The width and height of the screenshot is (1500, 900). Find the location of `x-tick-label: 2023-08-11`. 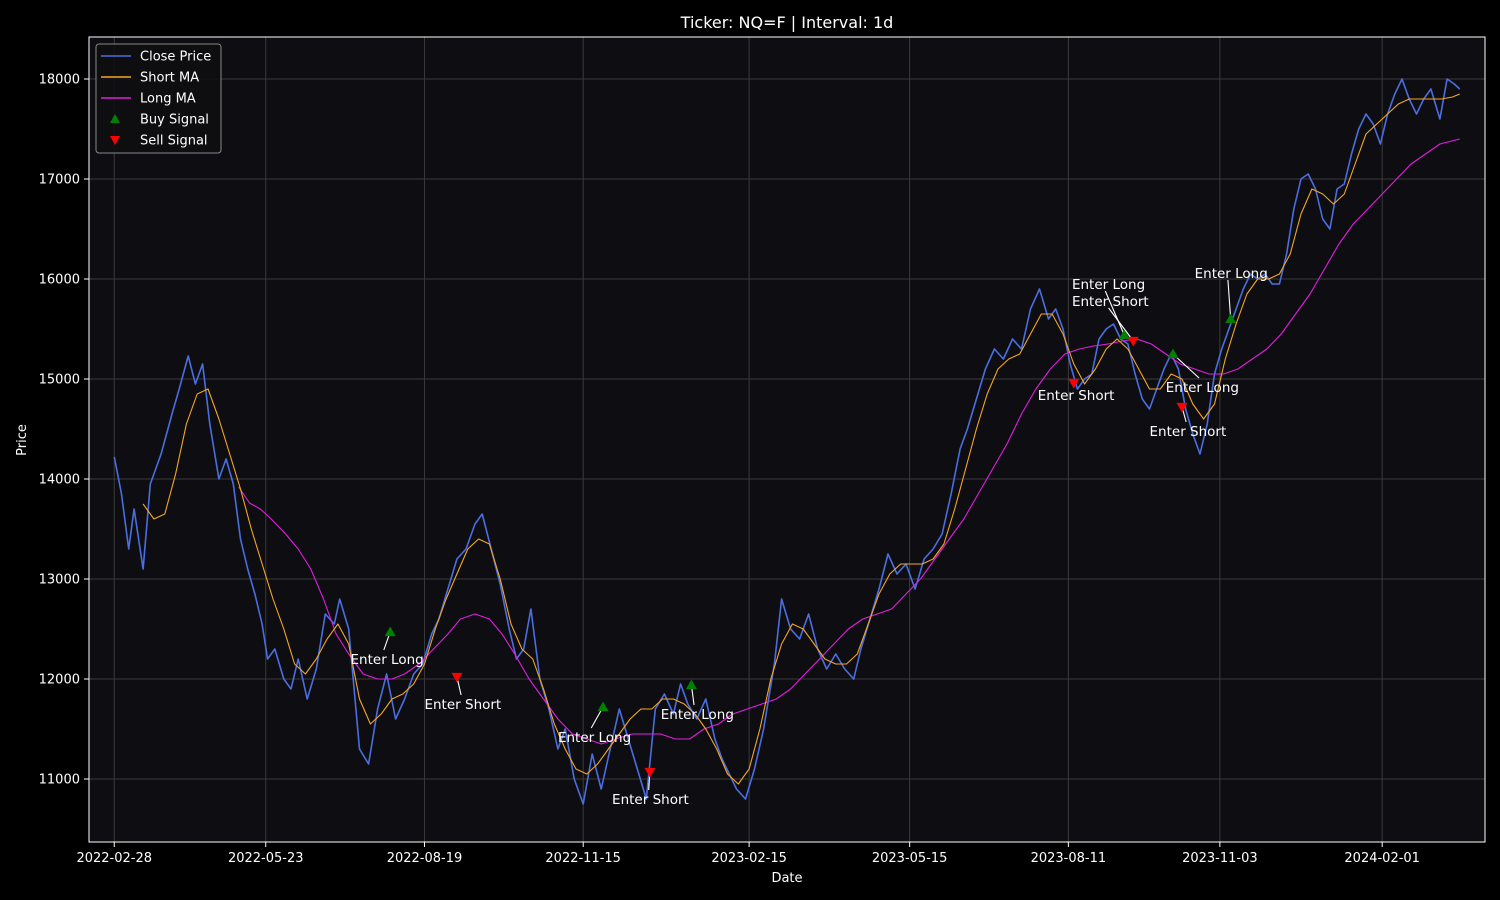

x-tick-label: 2023-08-11 is located at coordinates (1069, 858).